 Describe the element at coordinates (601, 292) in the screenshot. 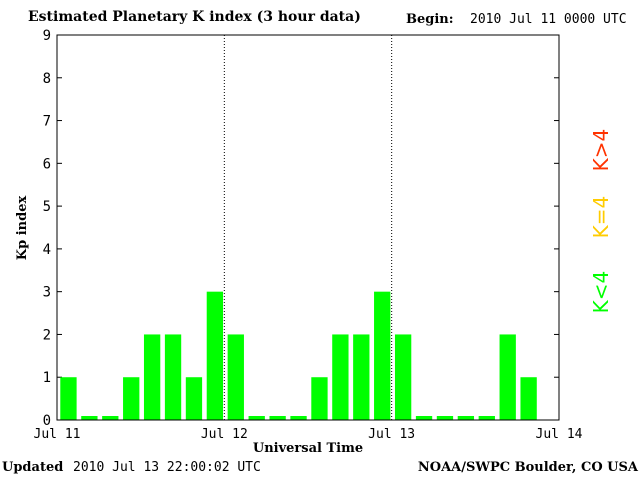

I see `legend-k-less-4: K<4` at that location.